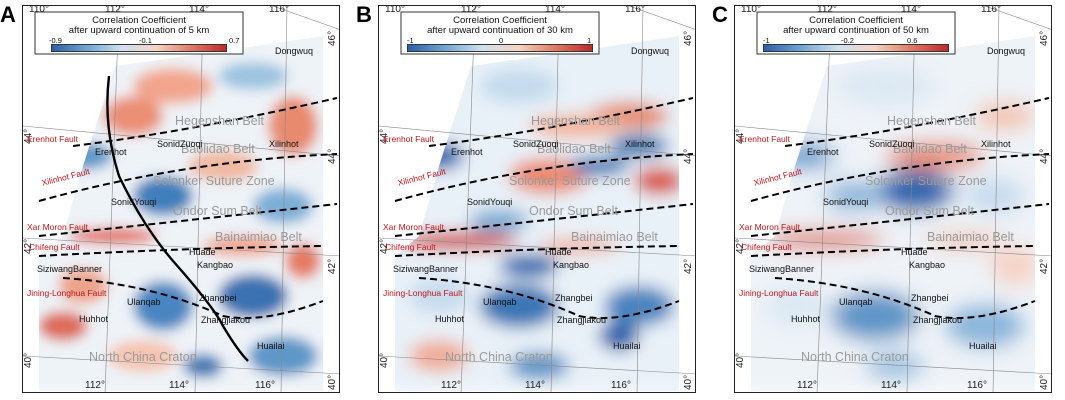  Describe the element at coordinates (55, 40) in the screenshot. I see `colorbar-tick-min: -0.9` at that location.